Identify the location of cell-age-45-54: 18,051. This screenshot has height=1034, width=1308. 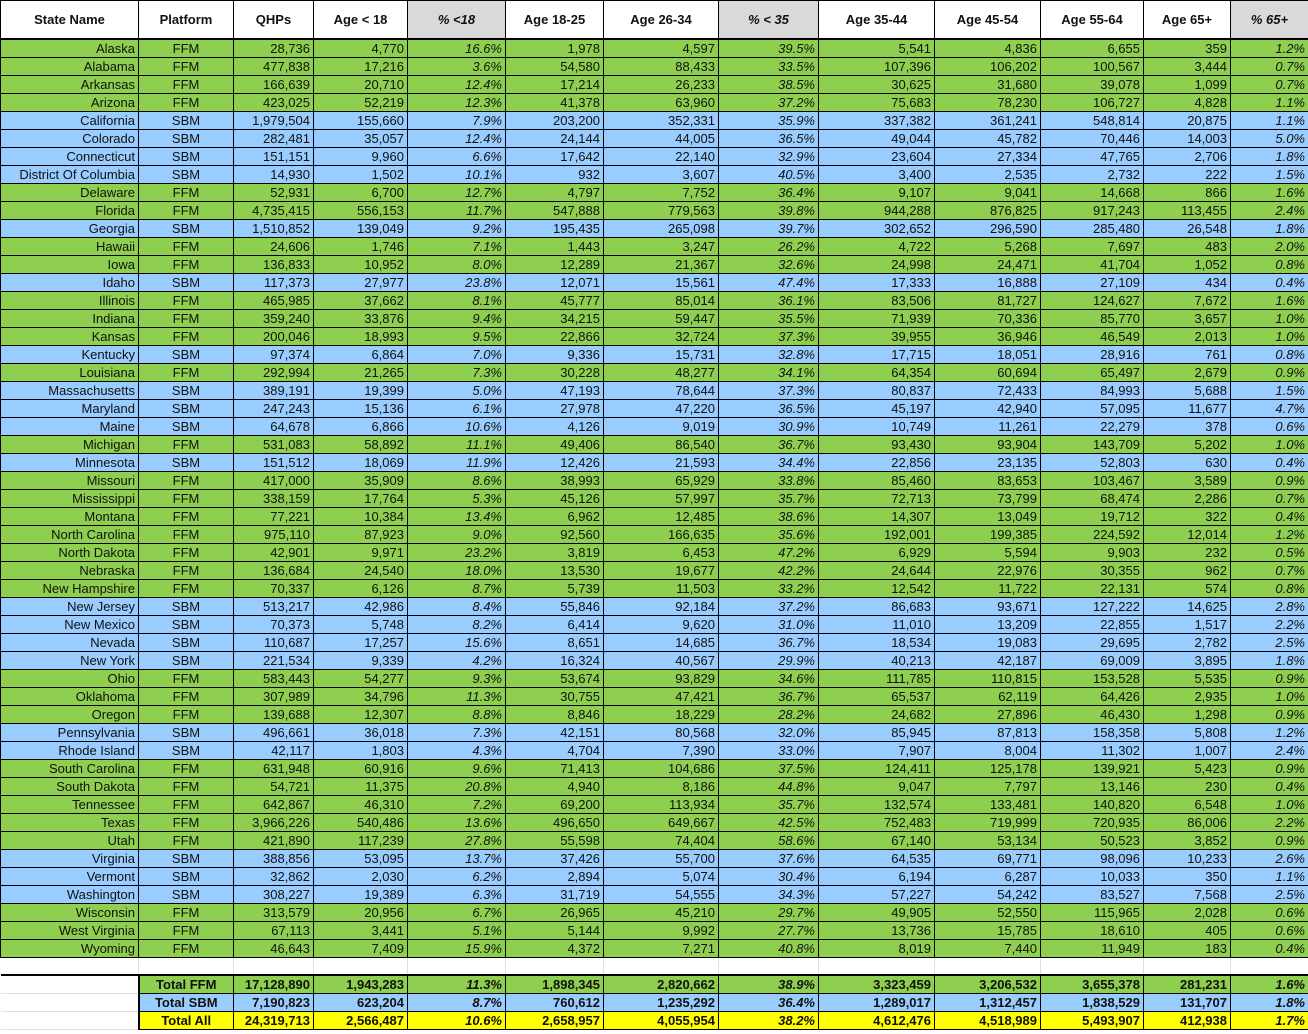
(987, 354).